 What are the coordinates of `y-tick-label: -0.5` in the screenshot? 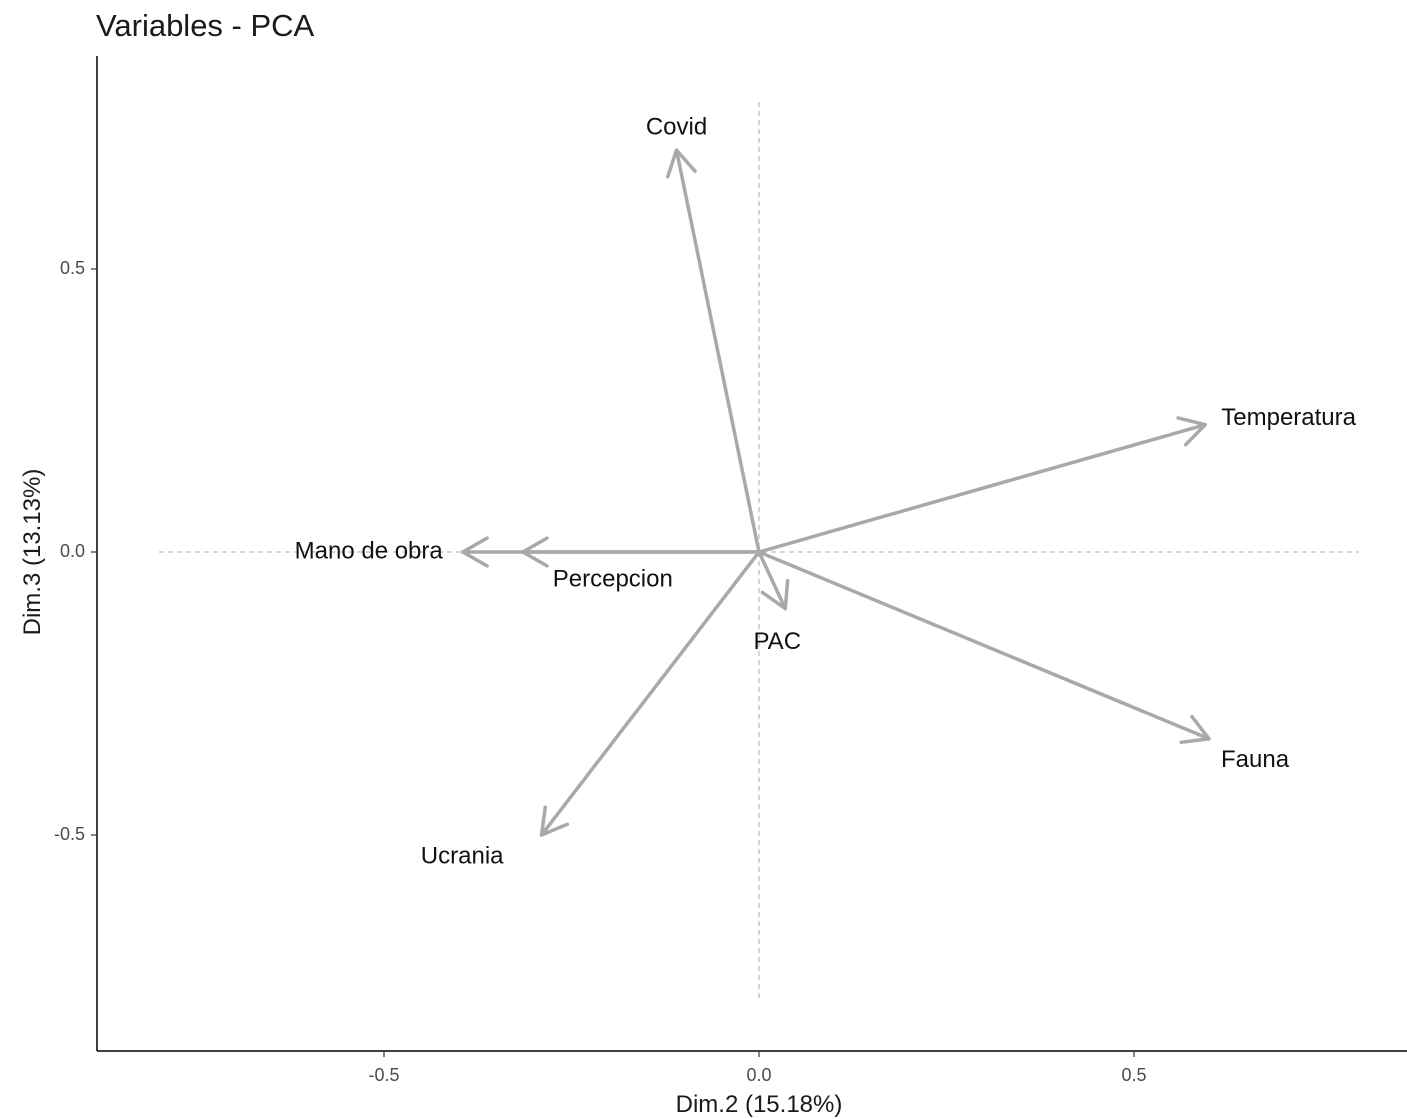 It's located at (69, 834).